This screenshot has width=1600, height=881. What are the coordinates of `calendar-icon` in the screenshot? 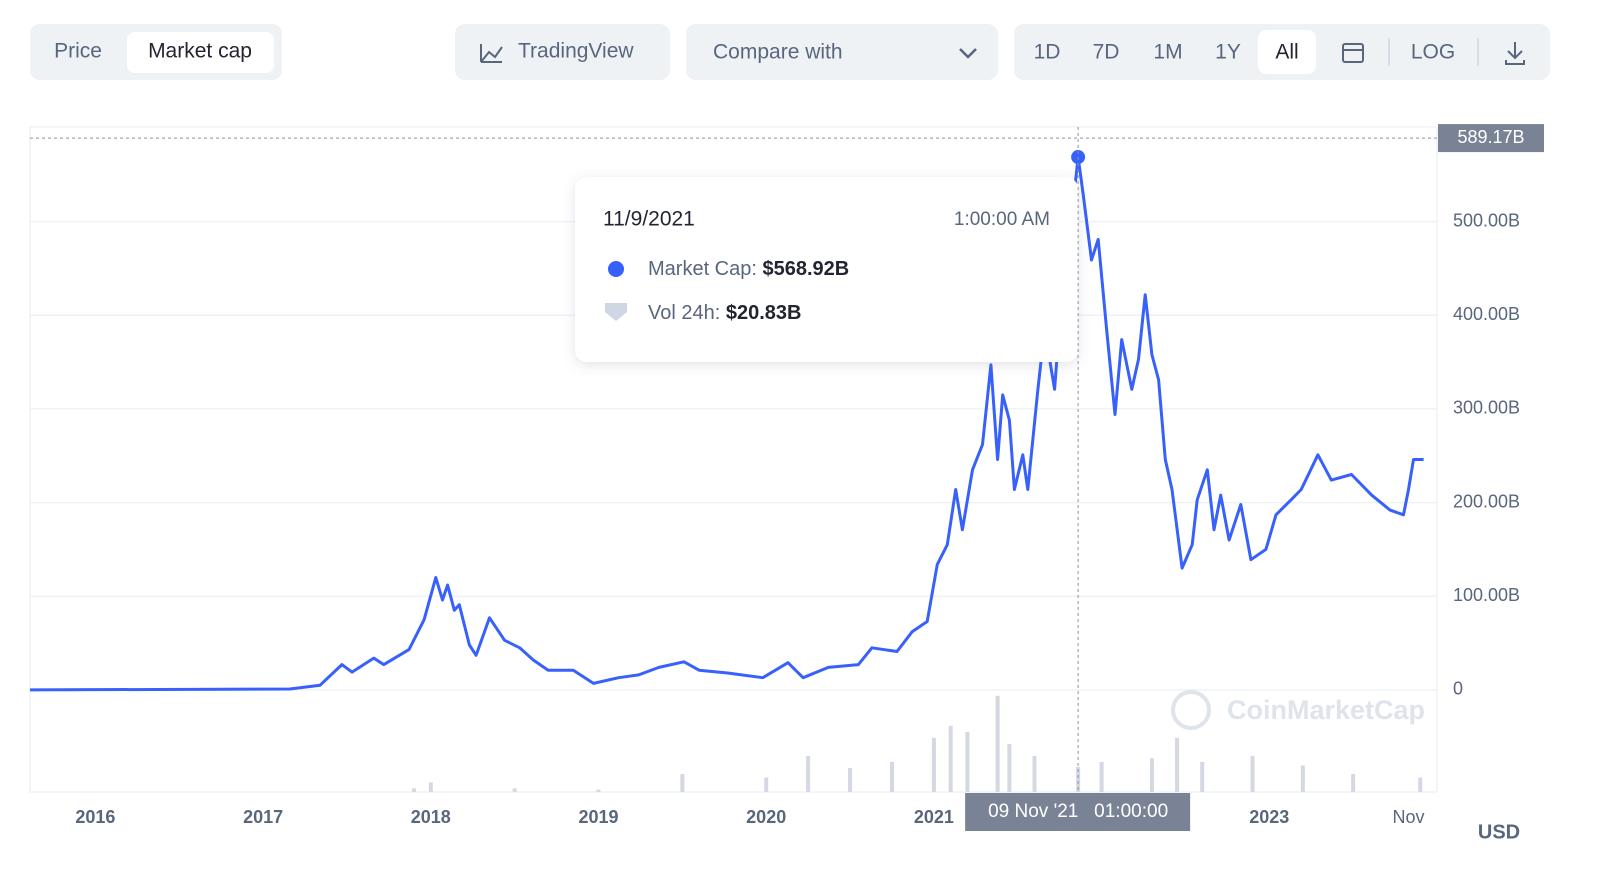 It's located at (1353, 53).